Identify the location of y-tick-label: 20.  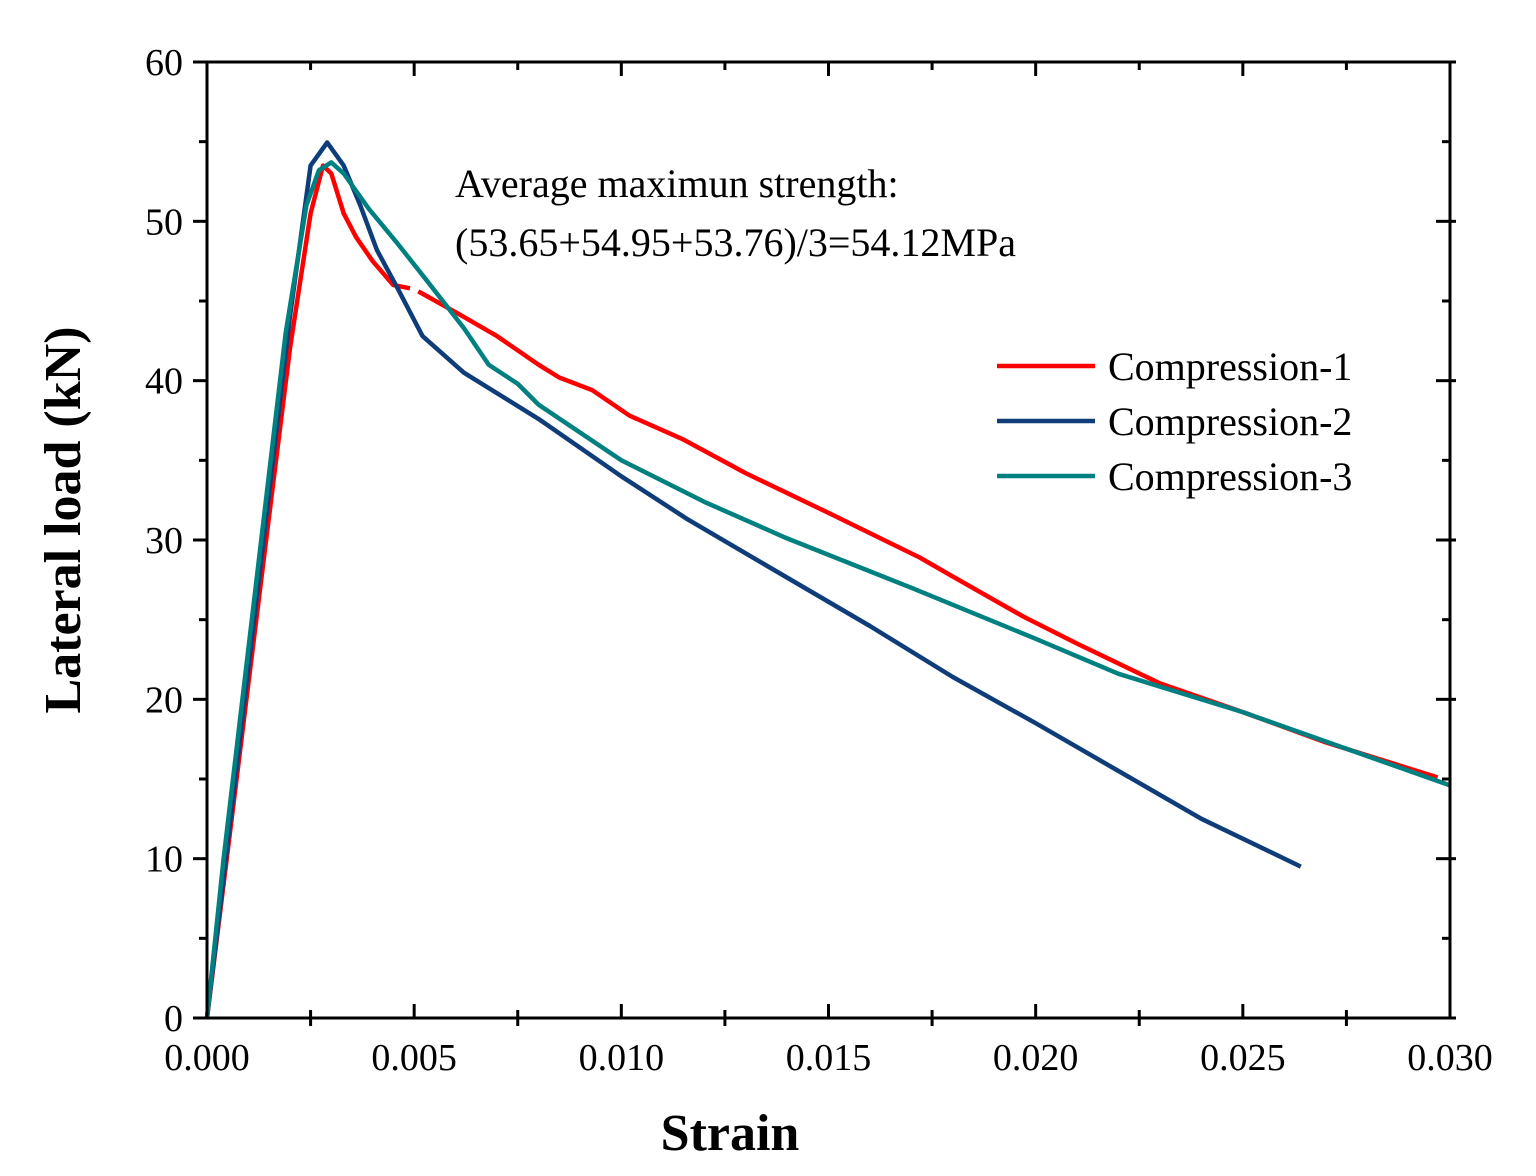
(164, 700).